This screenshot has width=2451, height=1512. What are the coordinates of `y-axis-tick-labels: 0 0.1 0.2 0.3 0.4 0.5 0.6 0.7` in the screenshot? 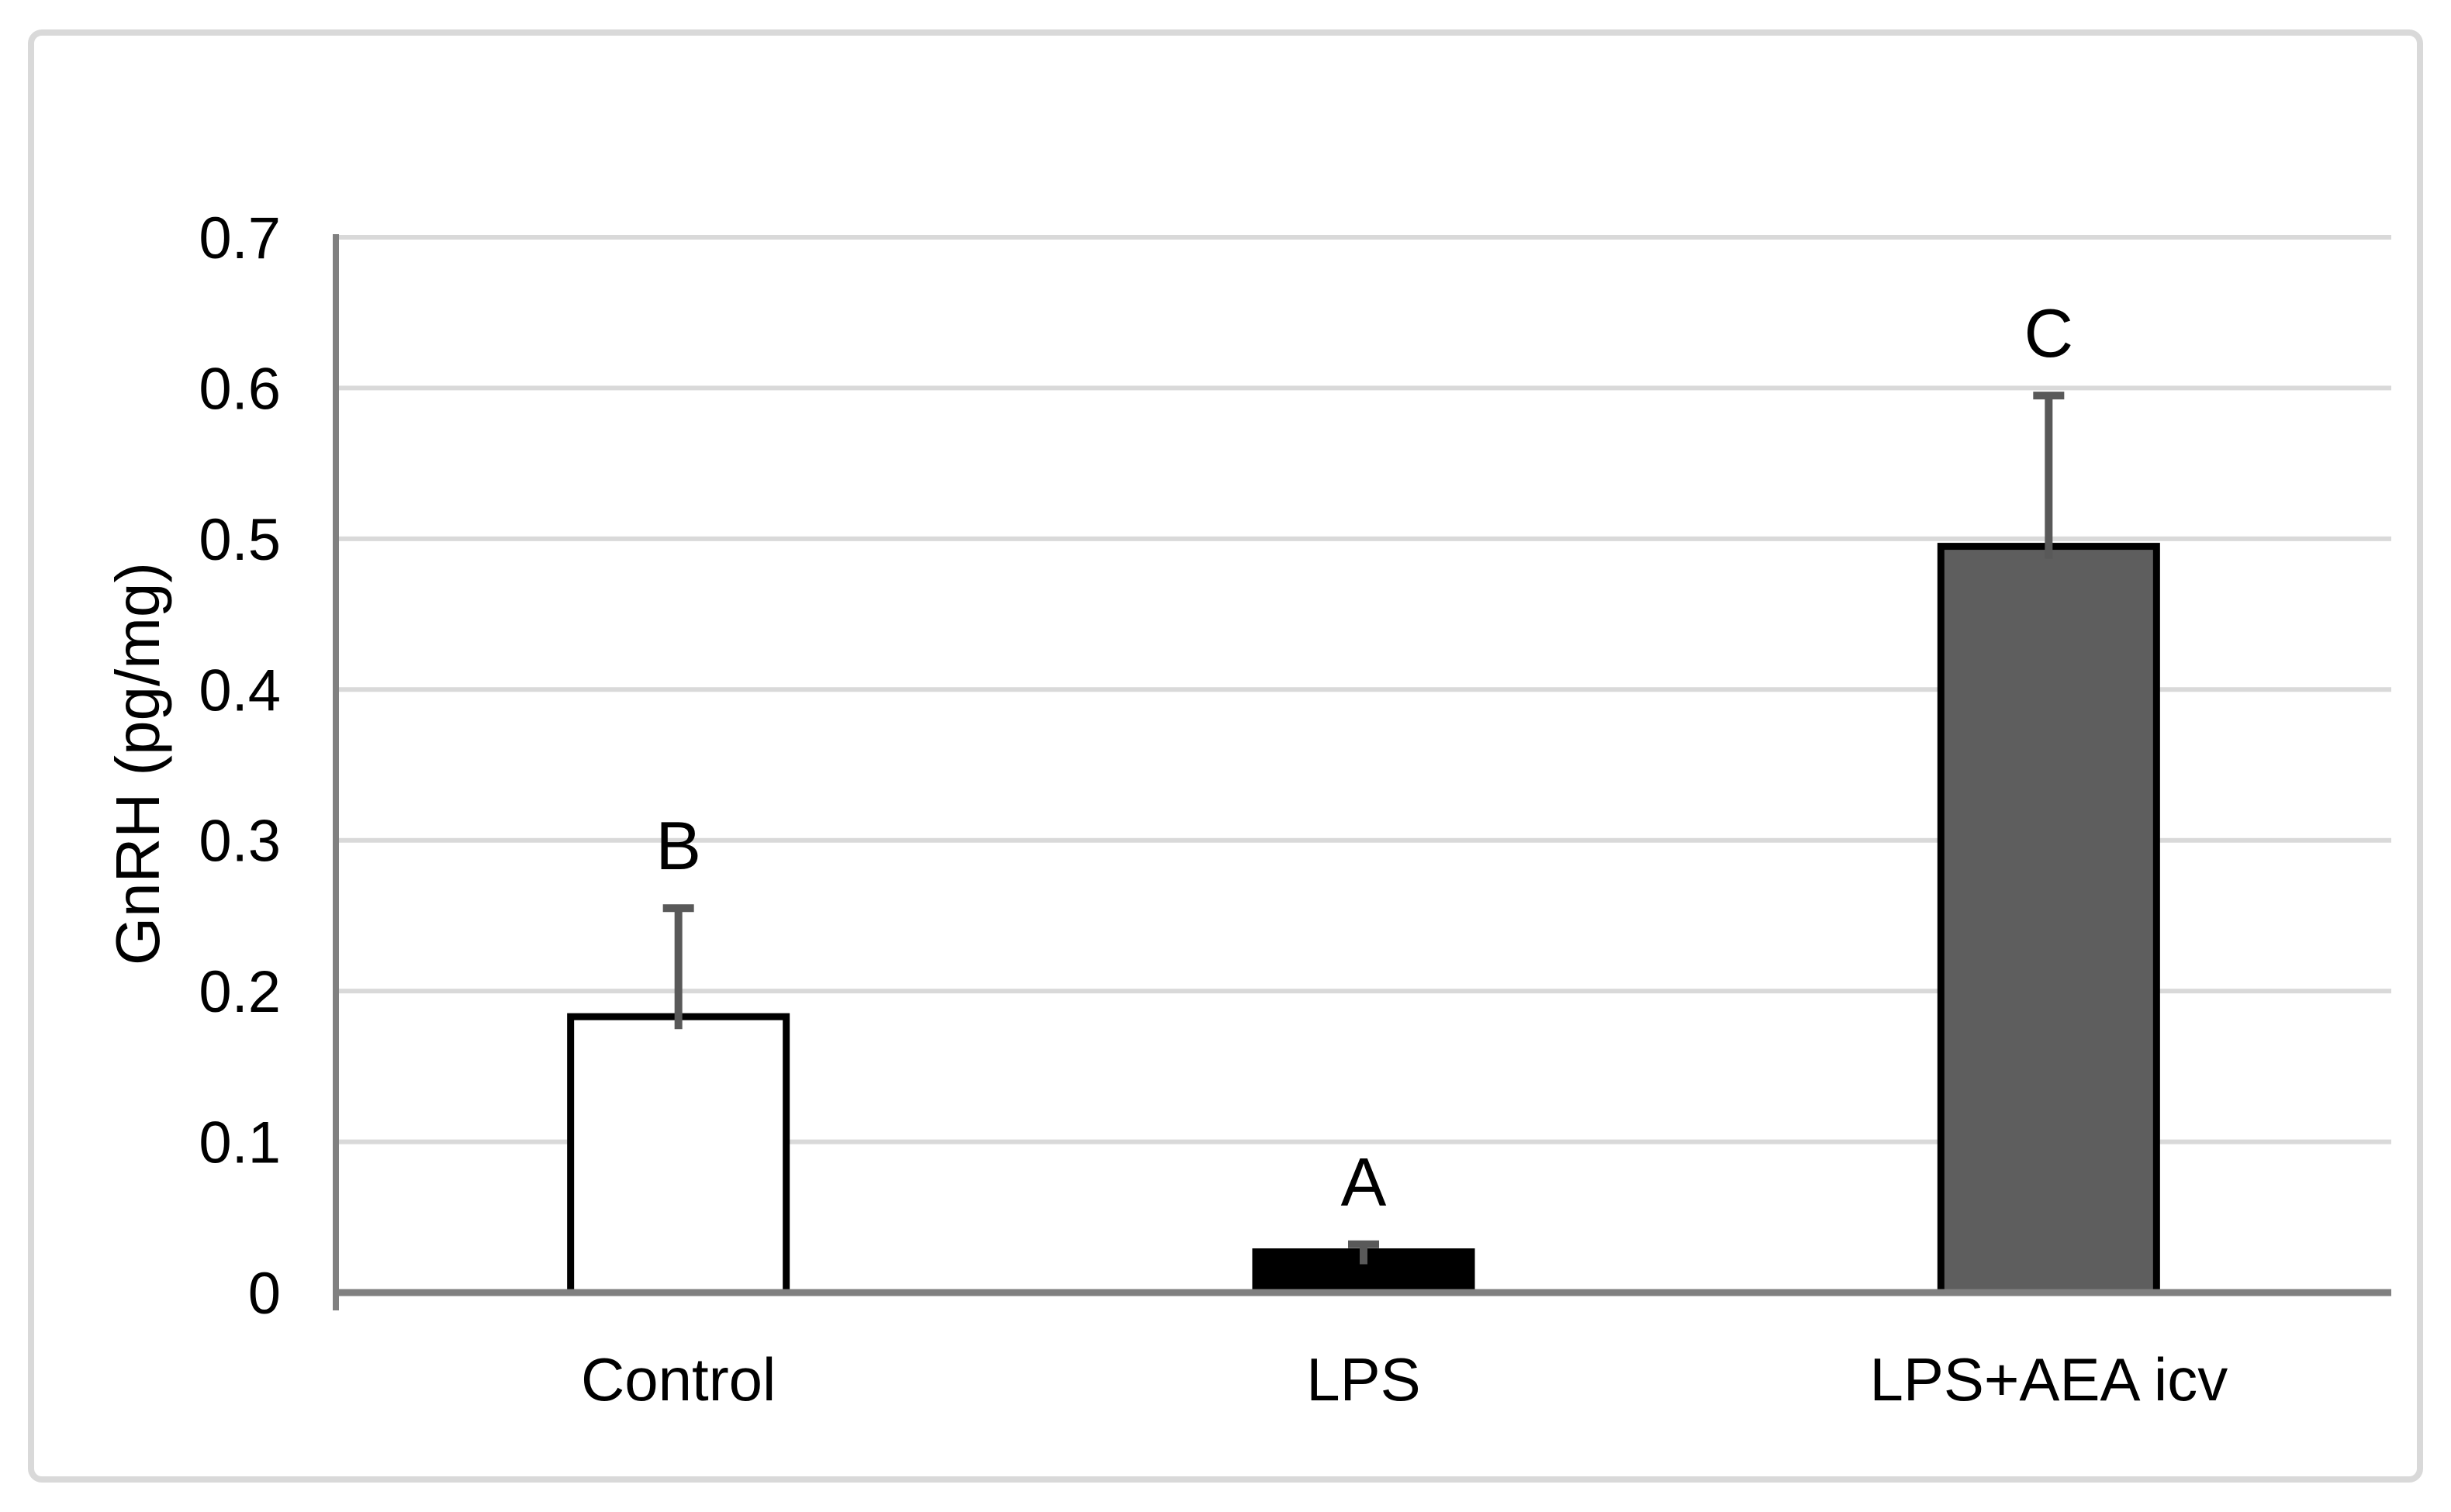 It's located at (240, 766).